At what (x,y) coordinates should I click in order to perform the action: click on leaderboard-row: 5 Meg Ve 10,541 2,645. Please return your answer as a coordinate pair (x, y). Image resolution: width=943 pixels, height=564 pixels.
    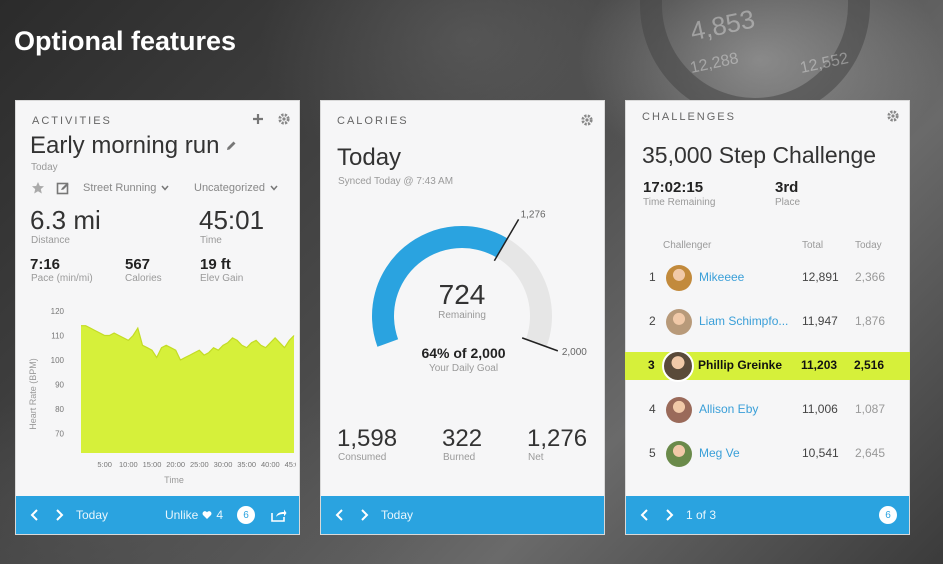
    Looking at the image, I should click on (767, 454).